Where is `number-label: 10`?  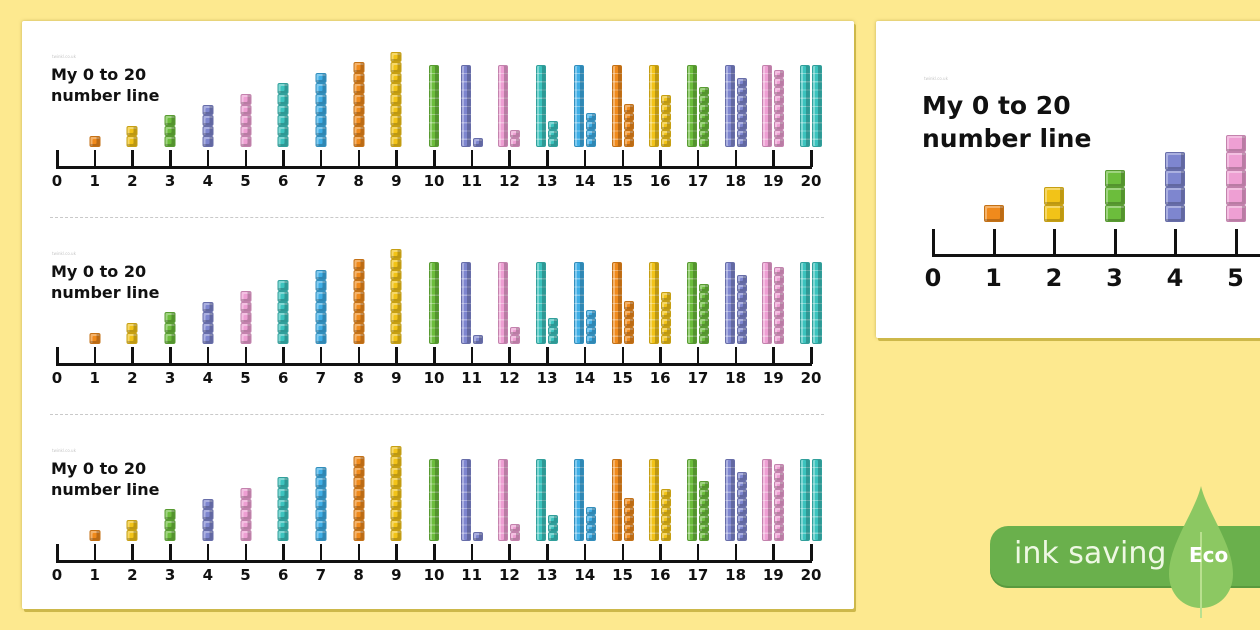 number-label: 10 is located at coordinates (434, 575).